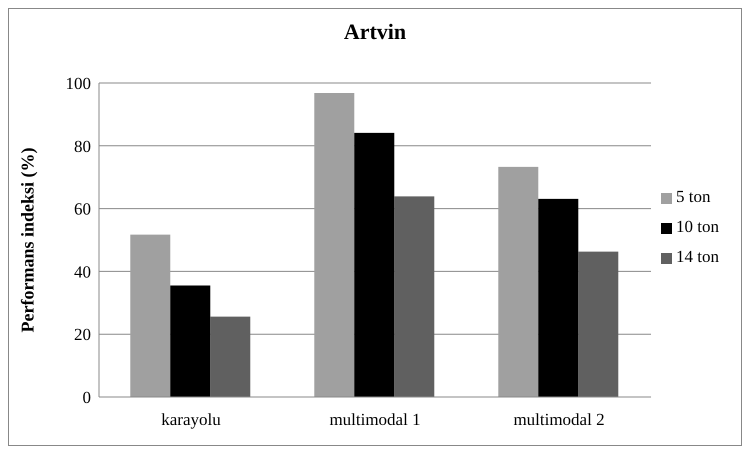 Image resolution: width=750 pixels, height=454 pixels. I want to click on y-tick-label: 20, so click(82, 334).